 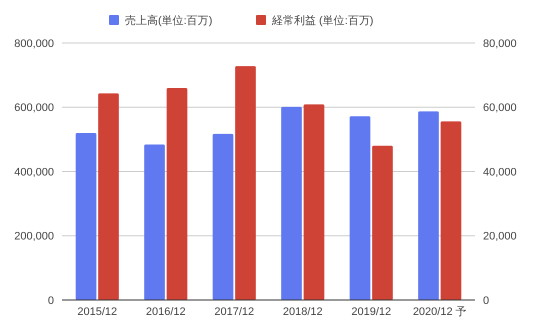 What do you see at coordinates (302, 312) in the screenshot?
I see `x-tick-label: 2018/12` at bounding box center [302, 312].